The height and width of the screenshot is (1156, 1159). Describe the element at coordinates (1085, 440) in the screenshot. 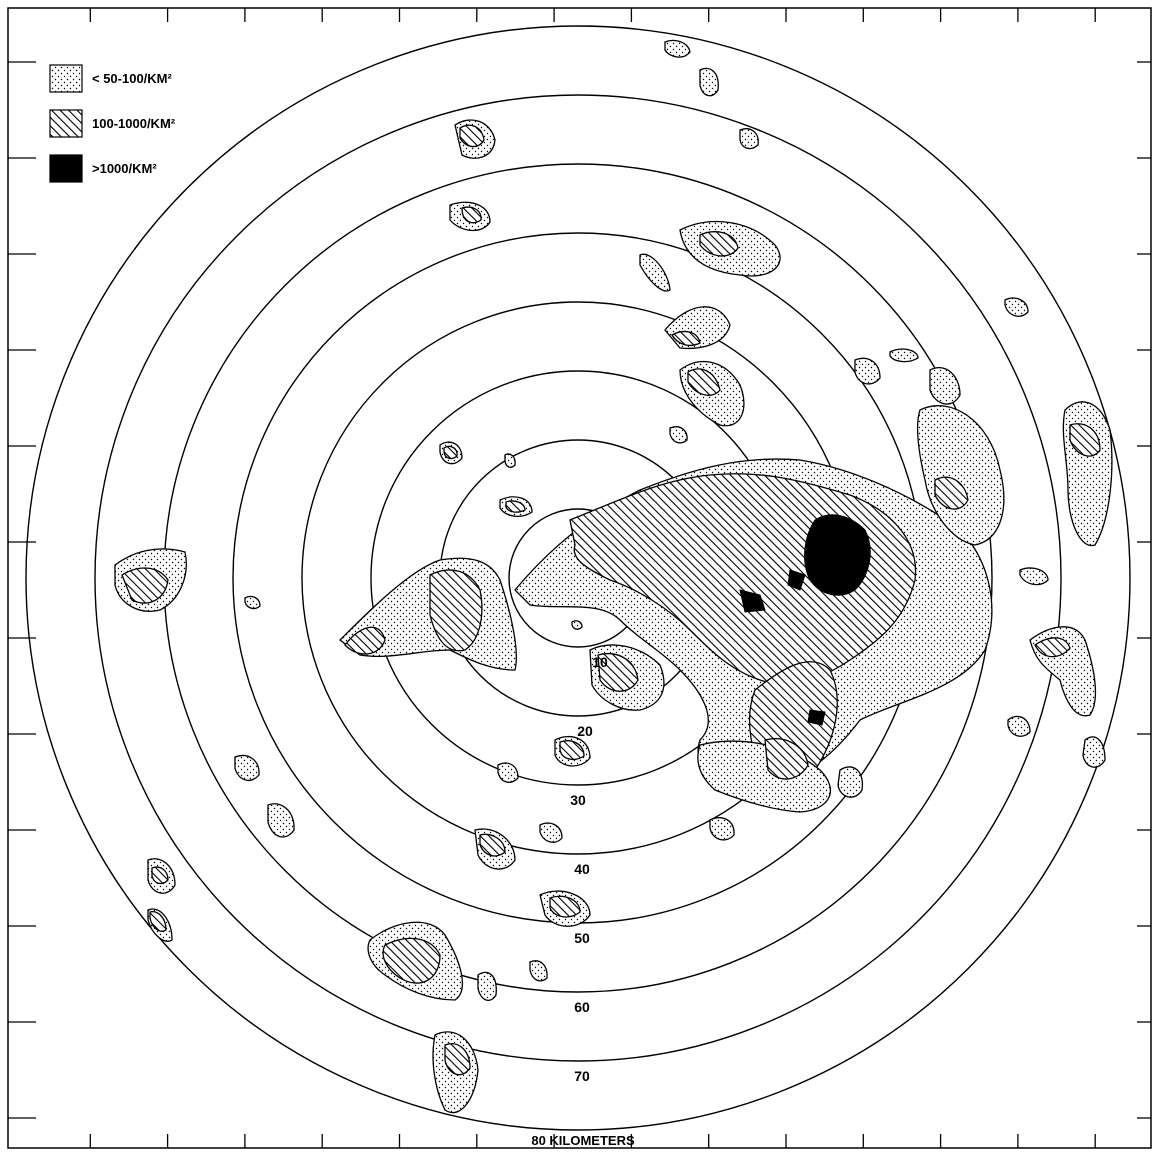

I see `zone-mid-ne2` at that location.